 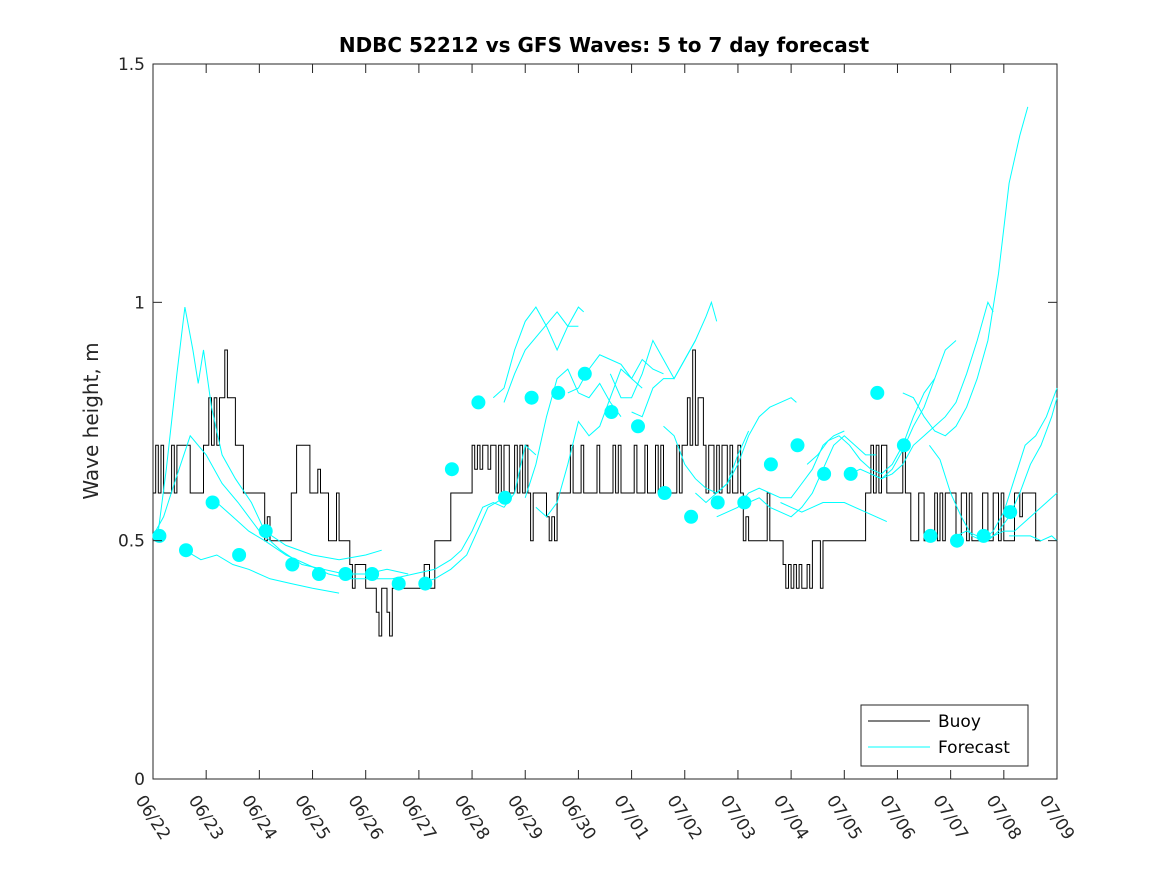 I want to click on y-tick-label: 0.5, so click(x=131, y=542).